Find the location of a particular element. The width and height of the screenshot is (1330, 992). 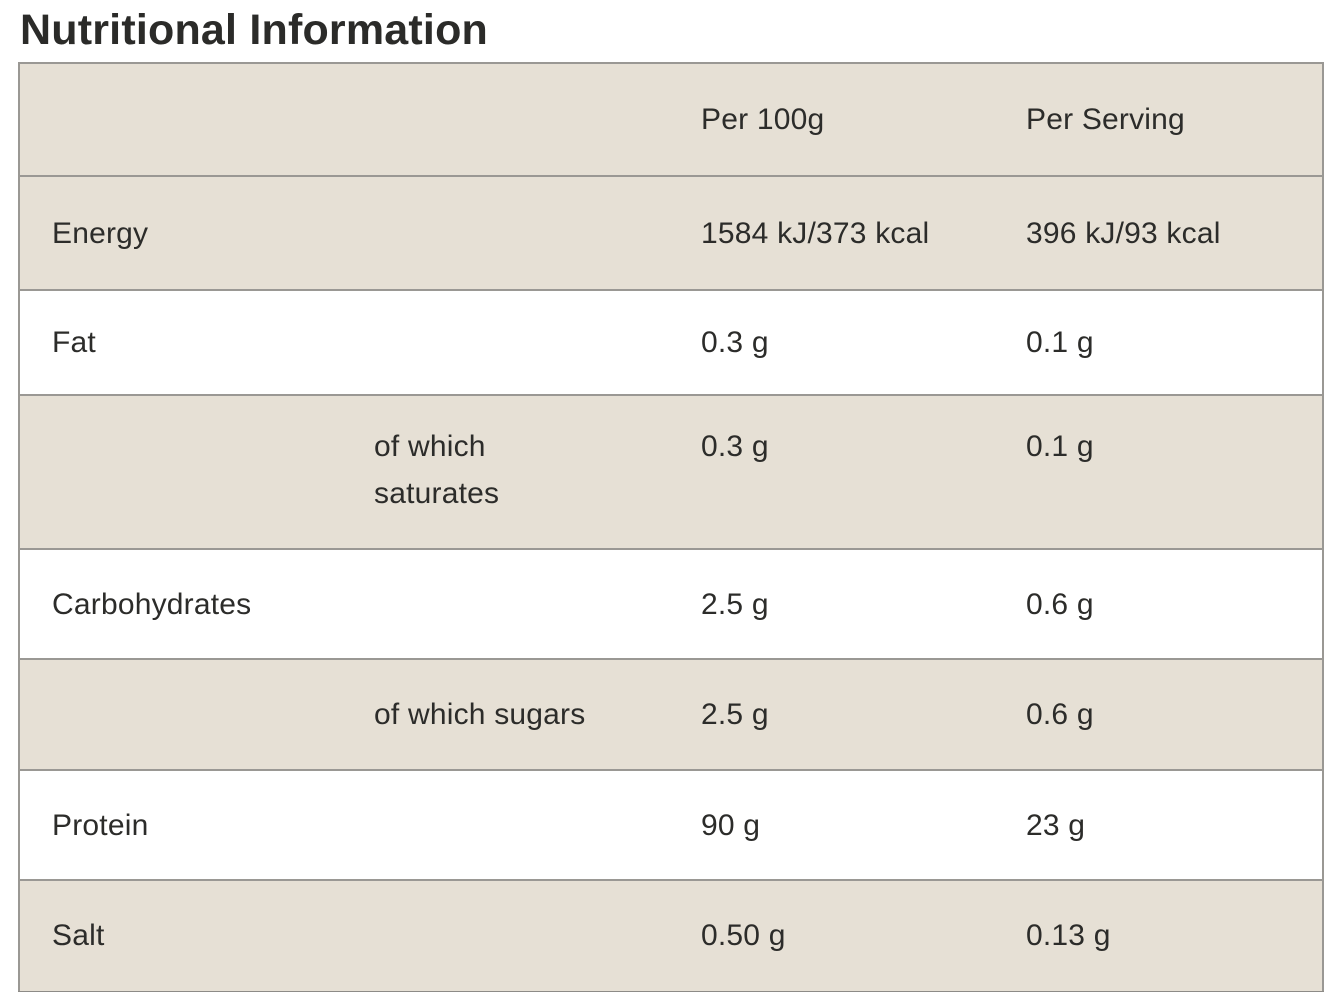

row-label: Salt is located at coordinates (78, 936).